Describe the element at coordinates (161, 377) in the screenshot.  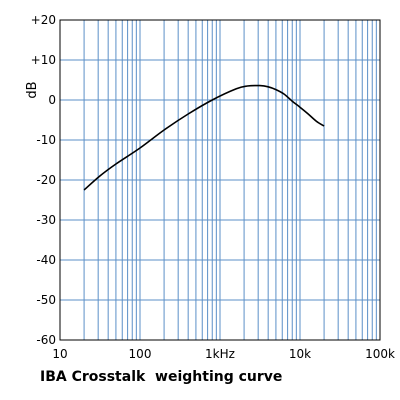
I see `chart-title: IBA Crosstalk weighting curve` at that location.